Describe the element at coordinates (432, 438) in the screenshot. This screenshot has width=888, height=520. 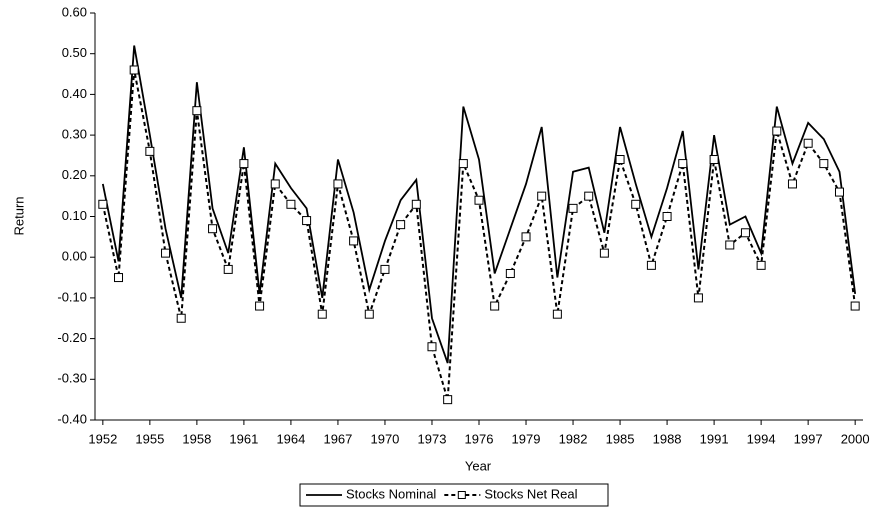
I see `x-tick-label: 1973` at that location.